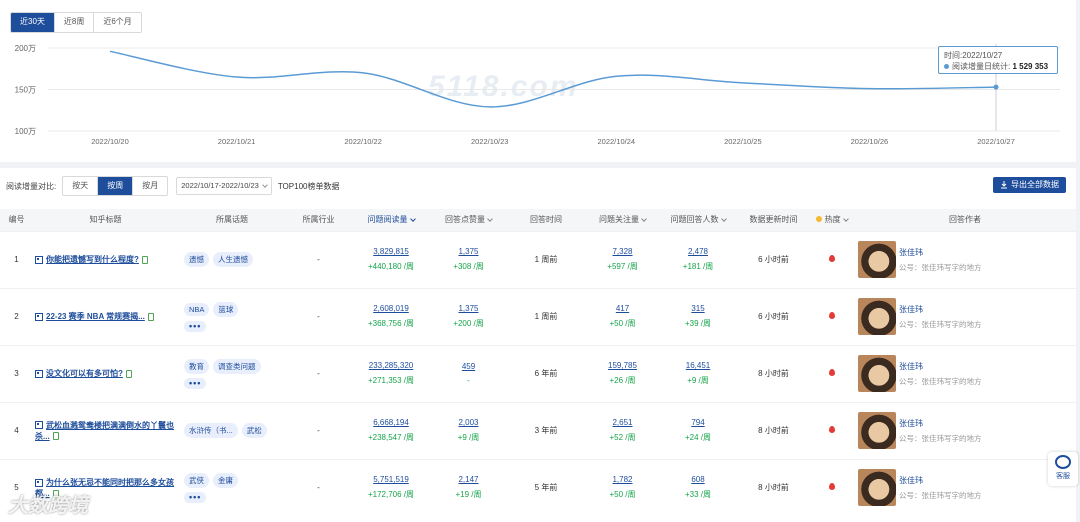  I want to click on topic-tag: 武松, so click(254, 430).